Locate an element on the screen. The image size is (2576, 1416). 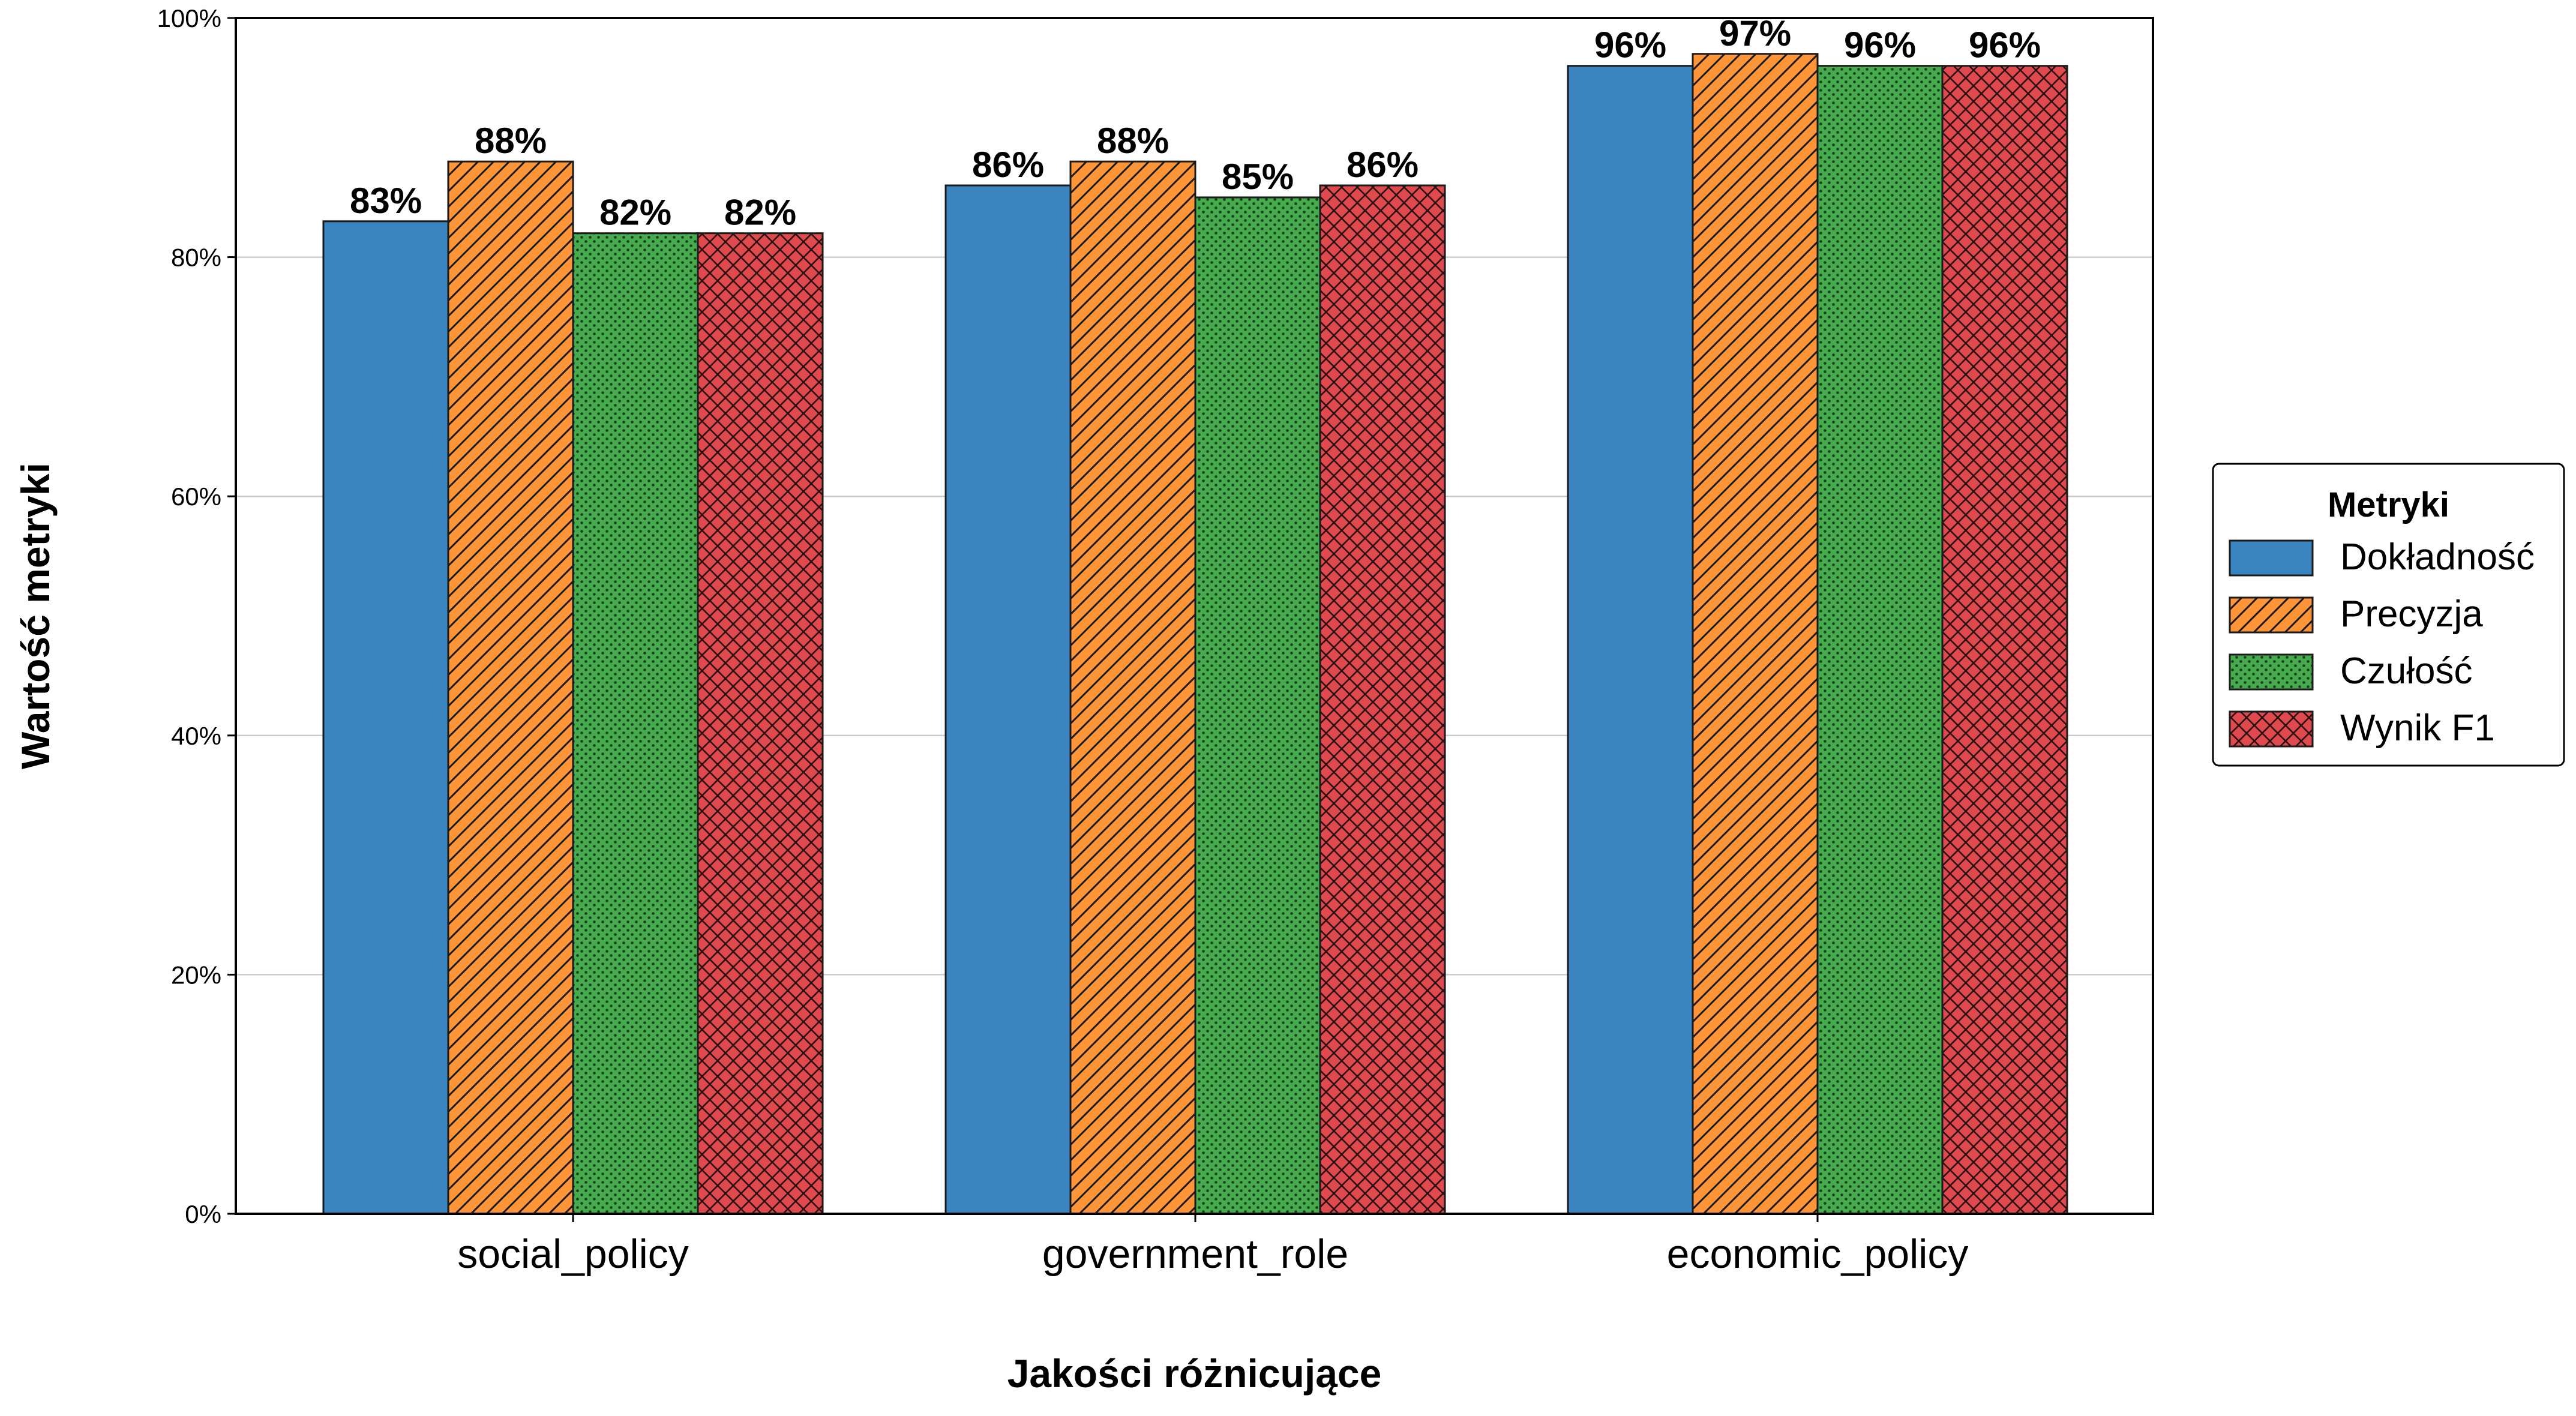
data-label: 83% is located at coordinates (386, 201).